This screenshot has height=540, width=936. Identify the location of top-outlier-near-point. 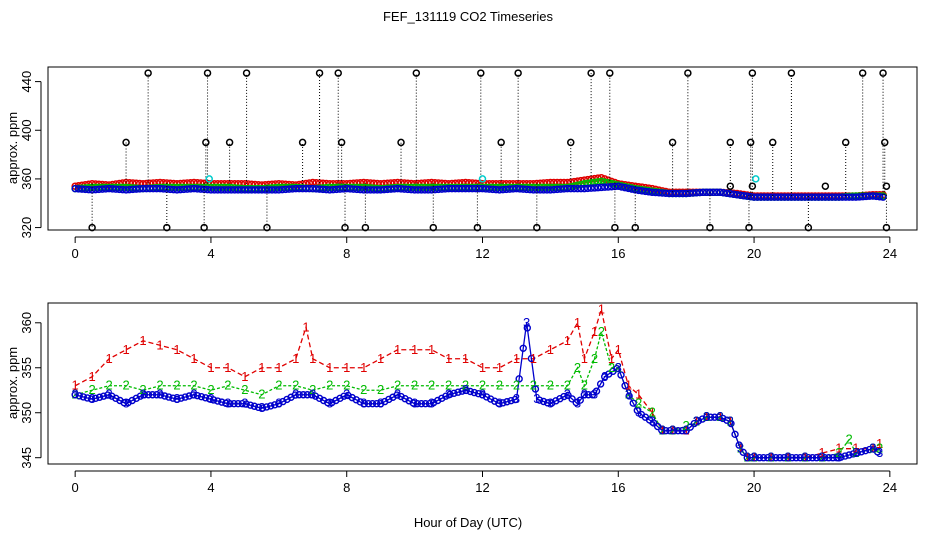
(730, 186).